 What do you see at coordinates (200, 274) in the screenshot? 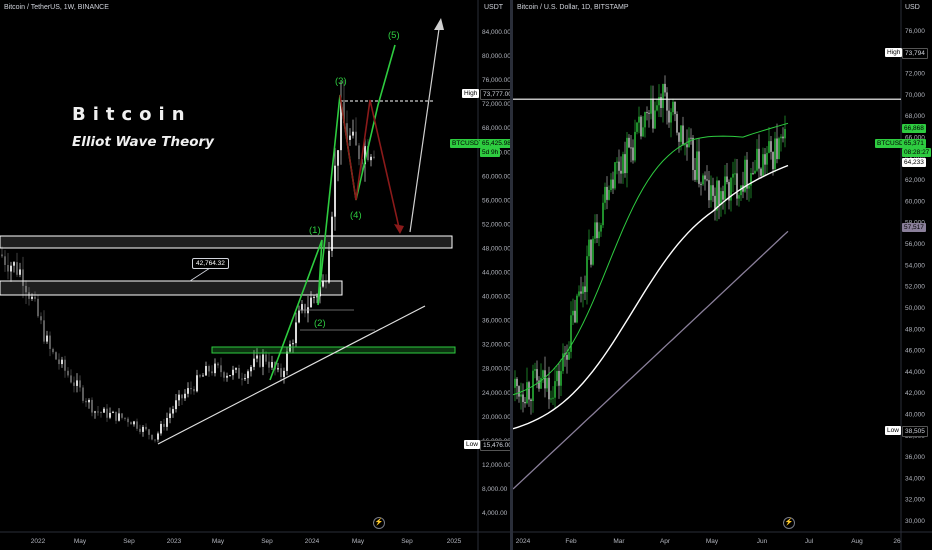
I see `callout-pointer` at bounding box center [200, 274].